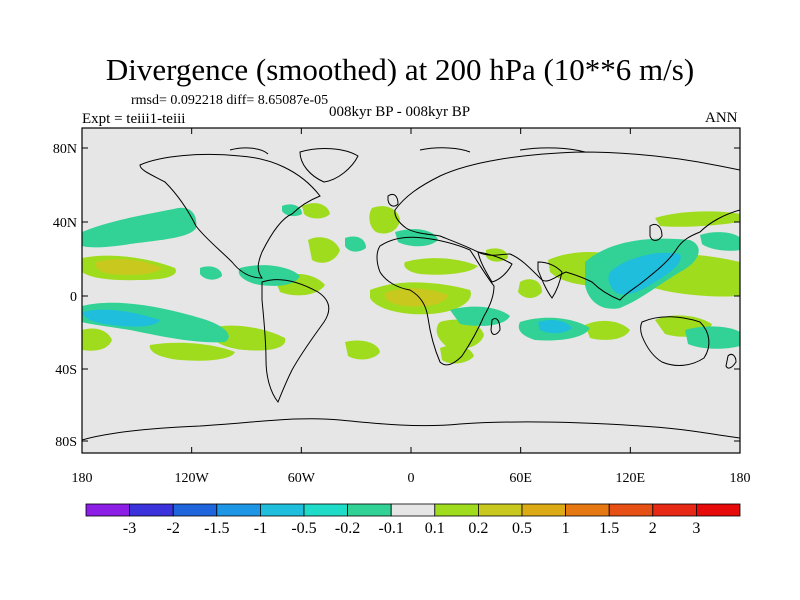 Image resolution: width=800 pixels, height=600 pixels. Describe the element at coordinates (303, 528) in the screenshot. I see `colorbar-label: -0.5` at that location.